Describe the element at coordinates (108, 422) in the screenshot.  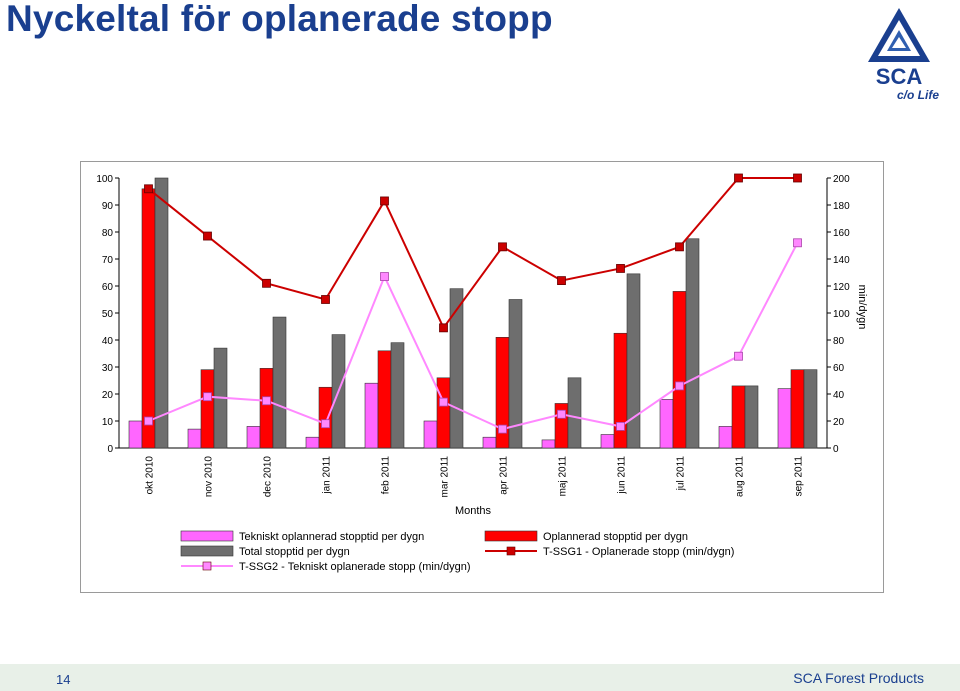
I see `y-tick-label: 10` at that location.